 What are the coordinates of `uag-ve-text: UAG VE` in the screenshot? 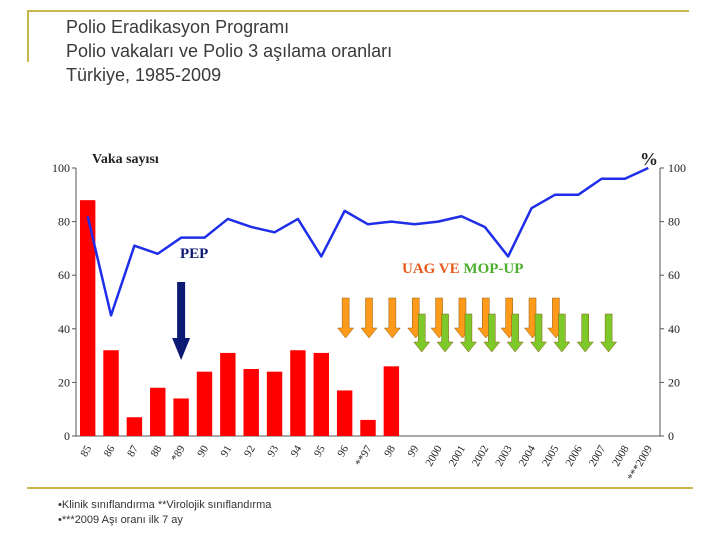 It's located at (432, 269).